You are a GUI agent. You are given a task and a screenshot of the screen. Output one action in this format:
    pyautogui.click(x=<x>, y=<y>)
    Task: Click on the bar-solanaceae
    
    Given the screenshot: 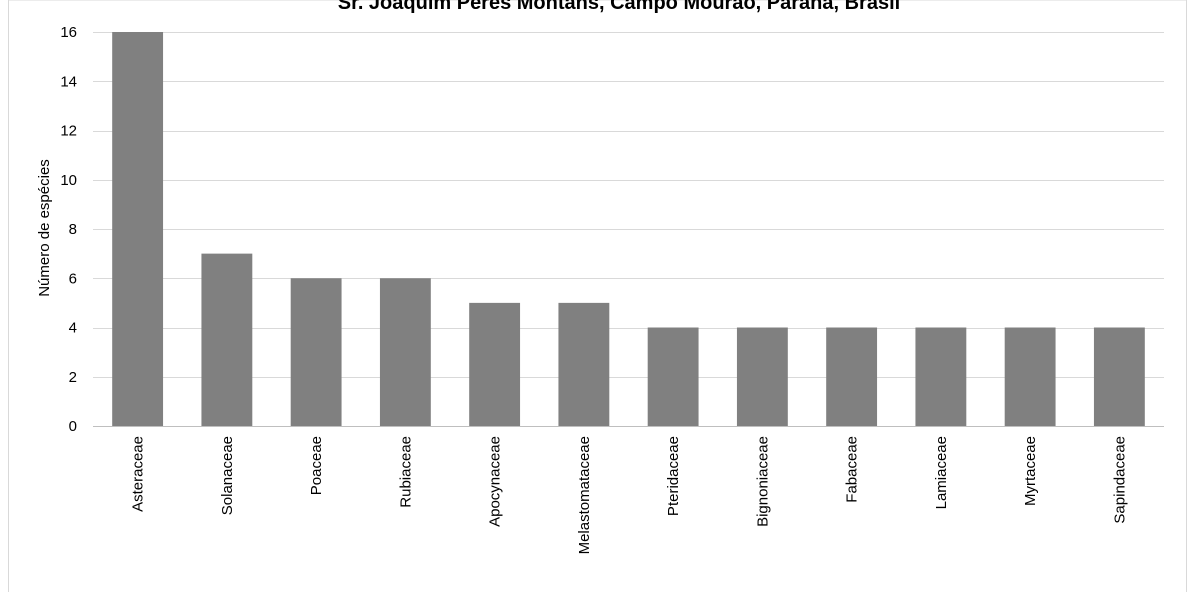 What is the action you would take?
    pyautogui.click(x=227, y=339)
    